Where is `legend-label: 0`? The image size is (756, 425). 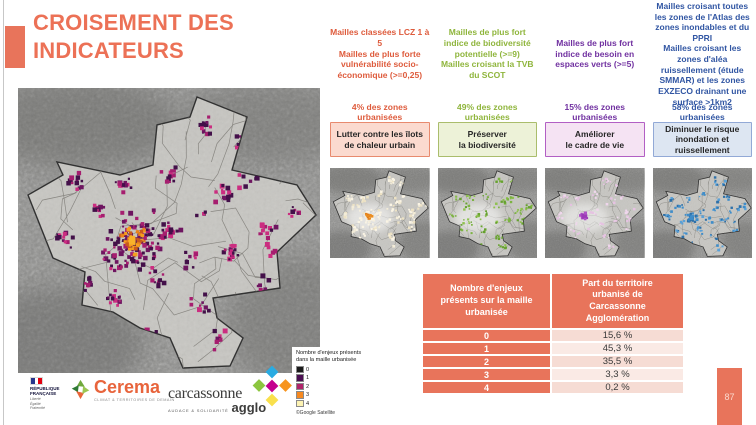 legend-label: 0 is located at coordinates (308, 369).